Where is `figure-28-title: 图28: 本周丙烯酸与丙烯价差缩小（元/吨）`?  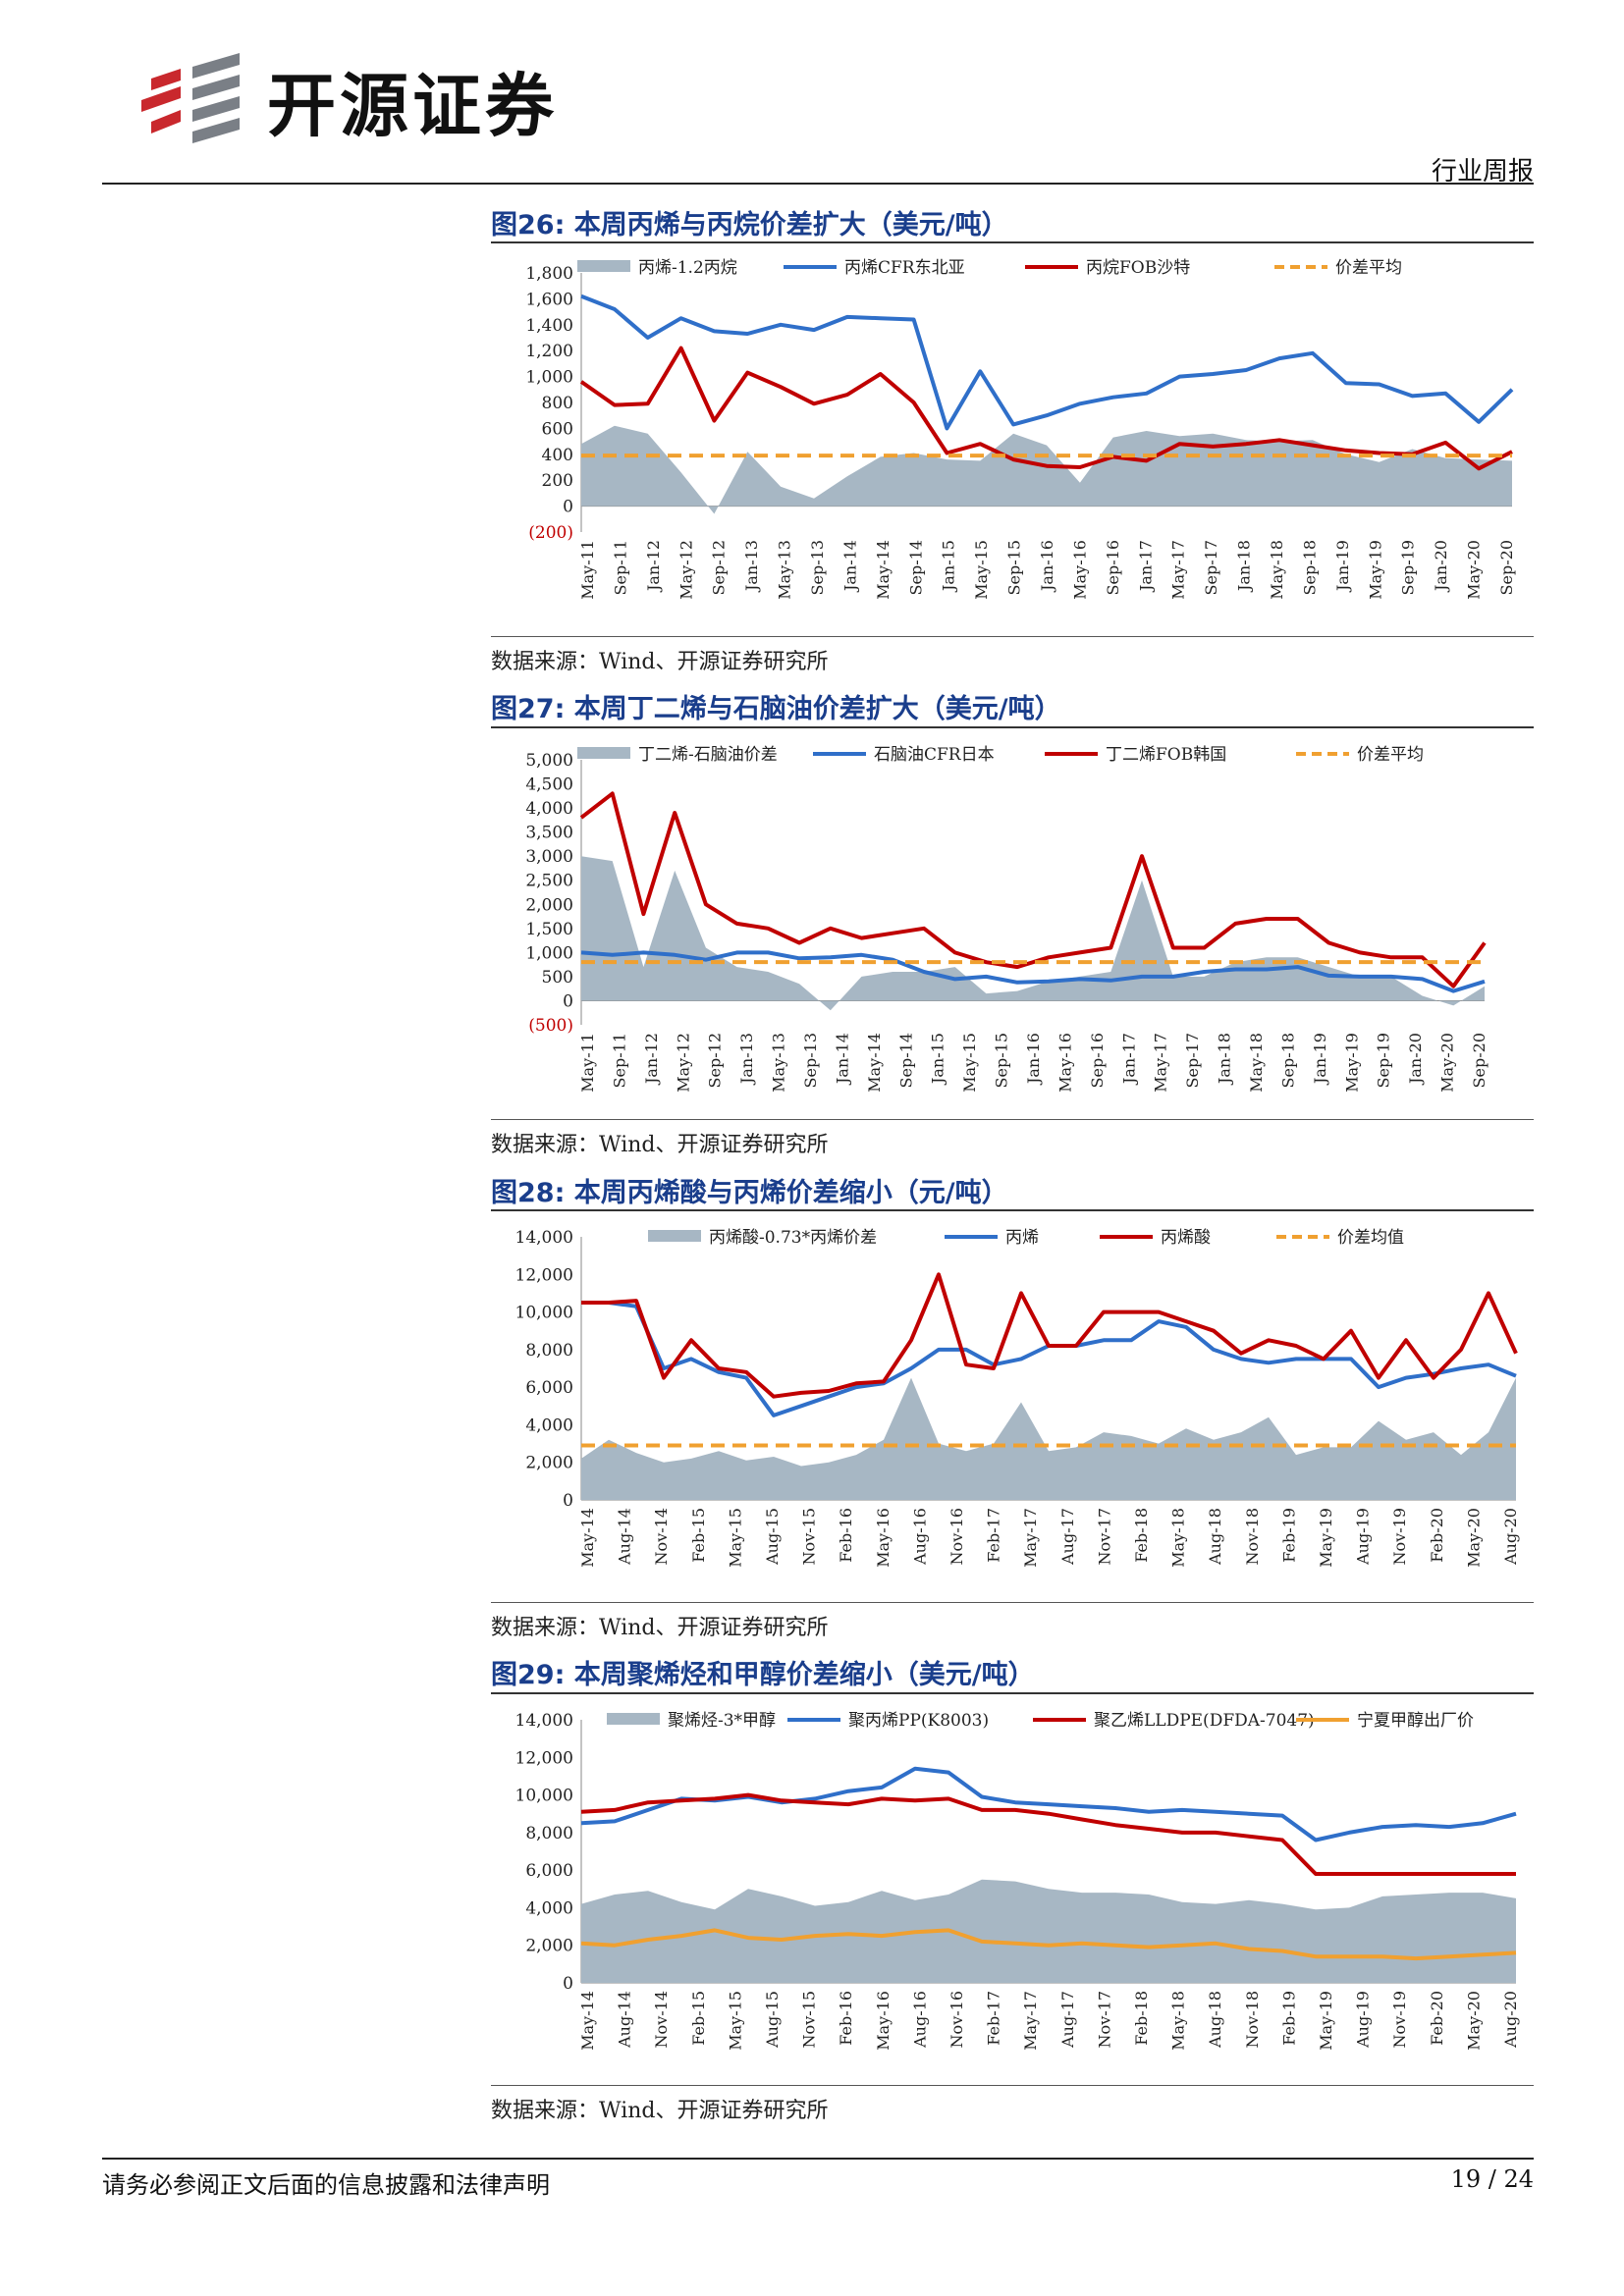 figure-28-title: 图28: 本周丙烯酸与丙烯价差缩小（元/吨） is located at coordinates (749, 1193).